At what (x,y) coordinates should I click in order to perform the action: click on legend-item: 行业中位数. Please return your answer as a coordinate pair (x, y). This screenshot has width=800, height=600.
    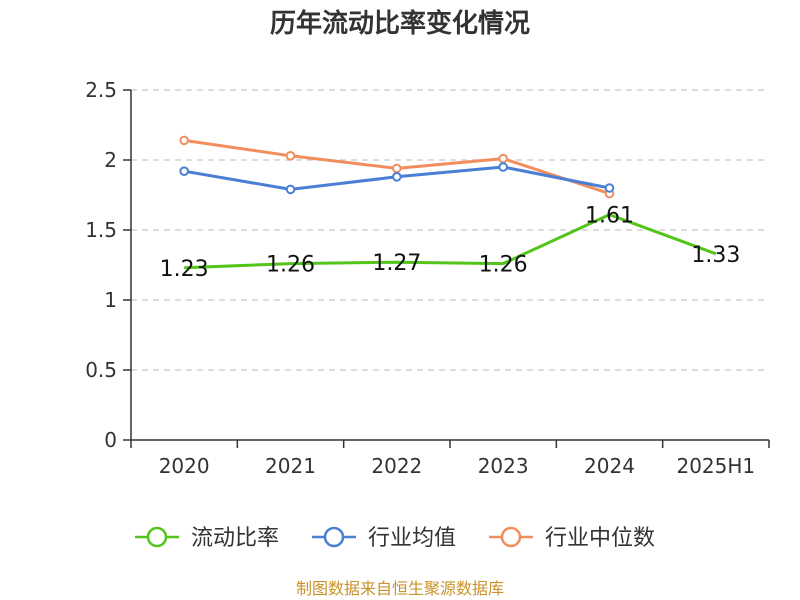
    Looking at the image, I should click on (572, 538).